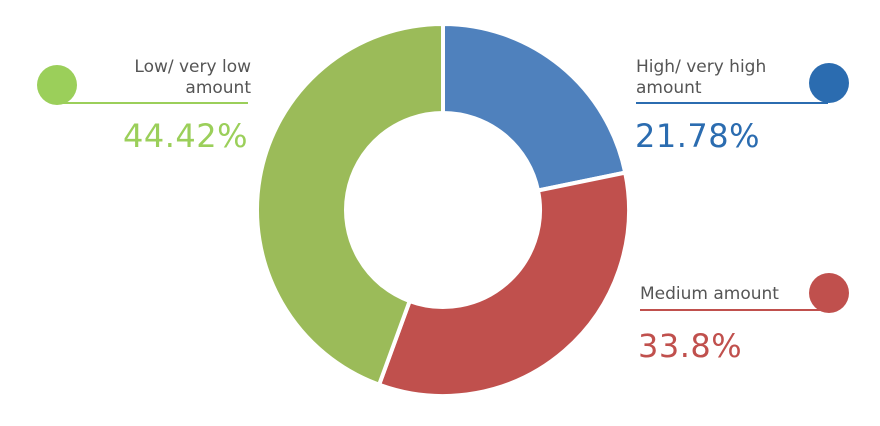  Describe the element at coordinates (732, 103) in the screenshot. I see `legend-rule-high` at that location.